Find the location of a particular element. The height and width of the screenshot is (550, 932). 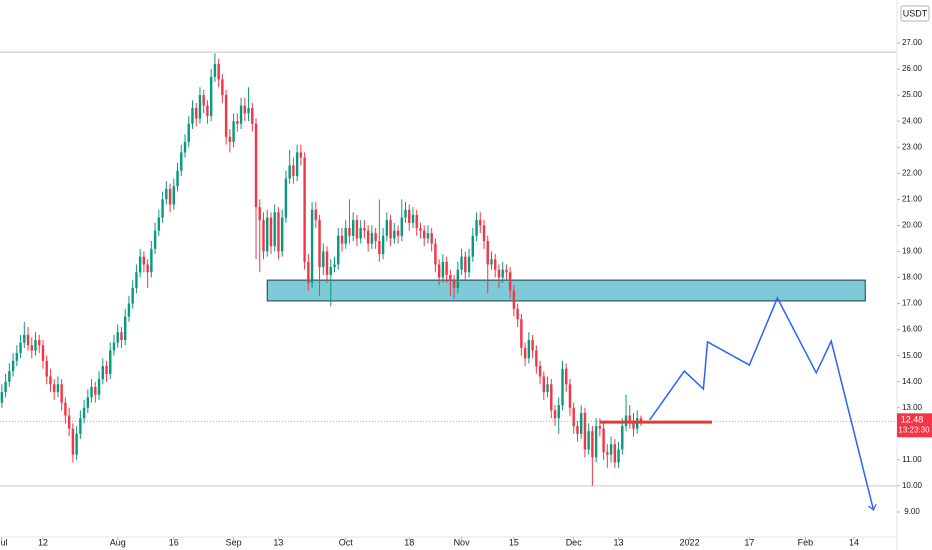

x-tick-label: Aug is located at coordinates (118, 542).